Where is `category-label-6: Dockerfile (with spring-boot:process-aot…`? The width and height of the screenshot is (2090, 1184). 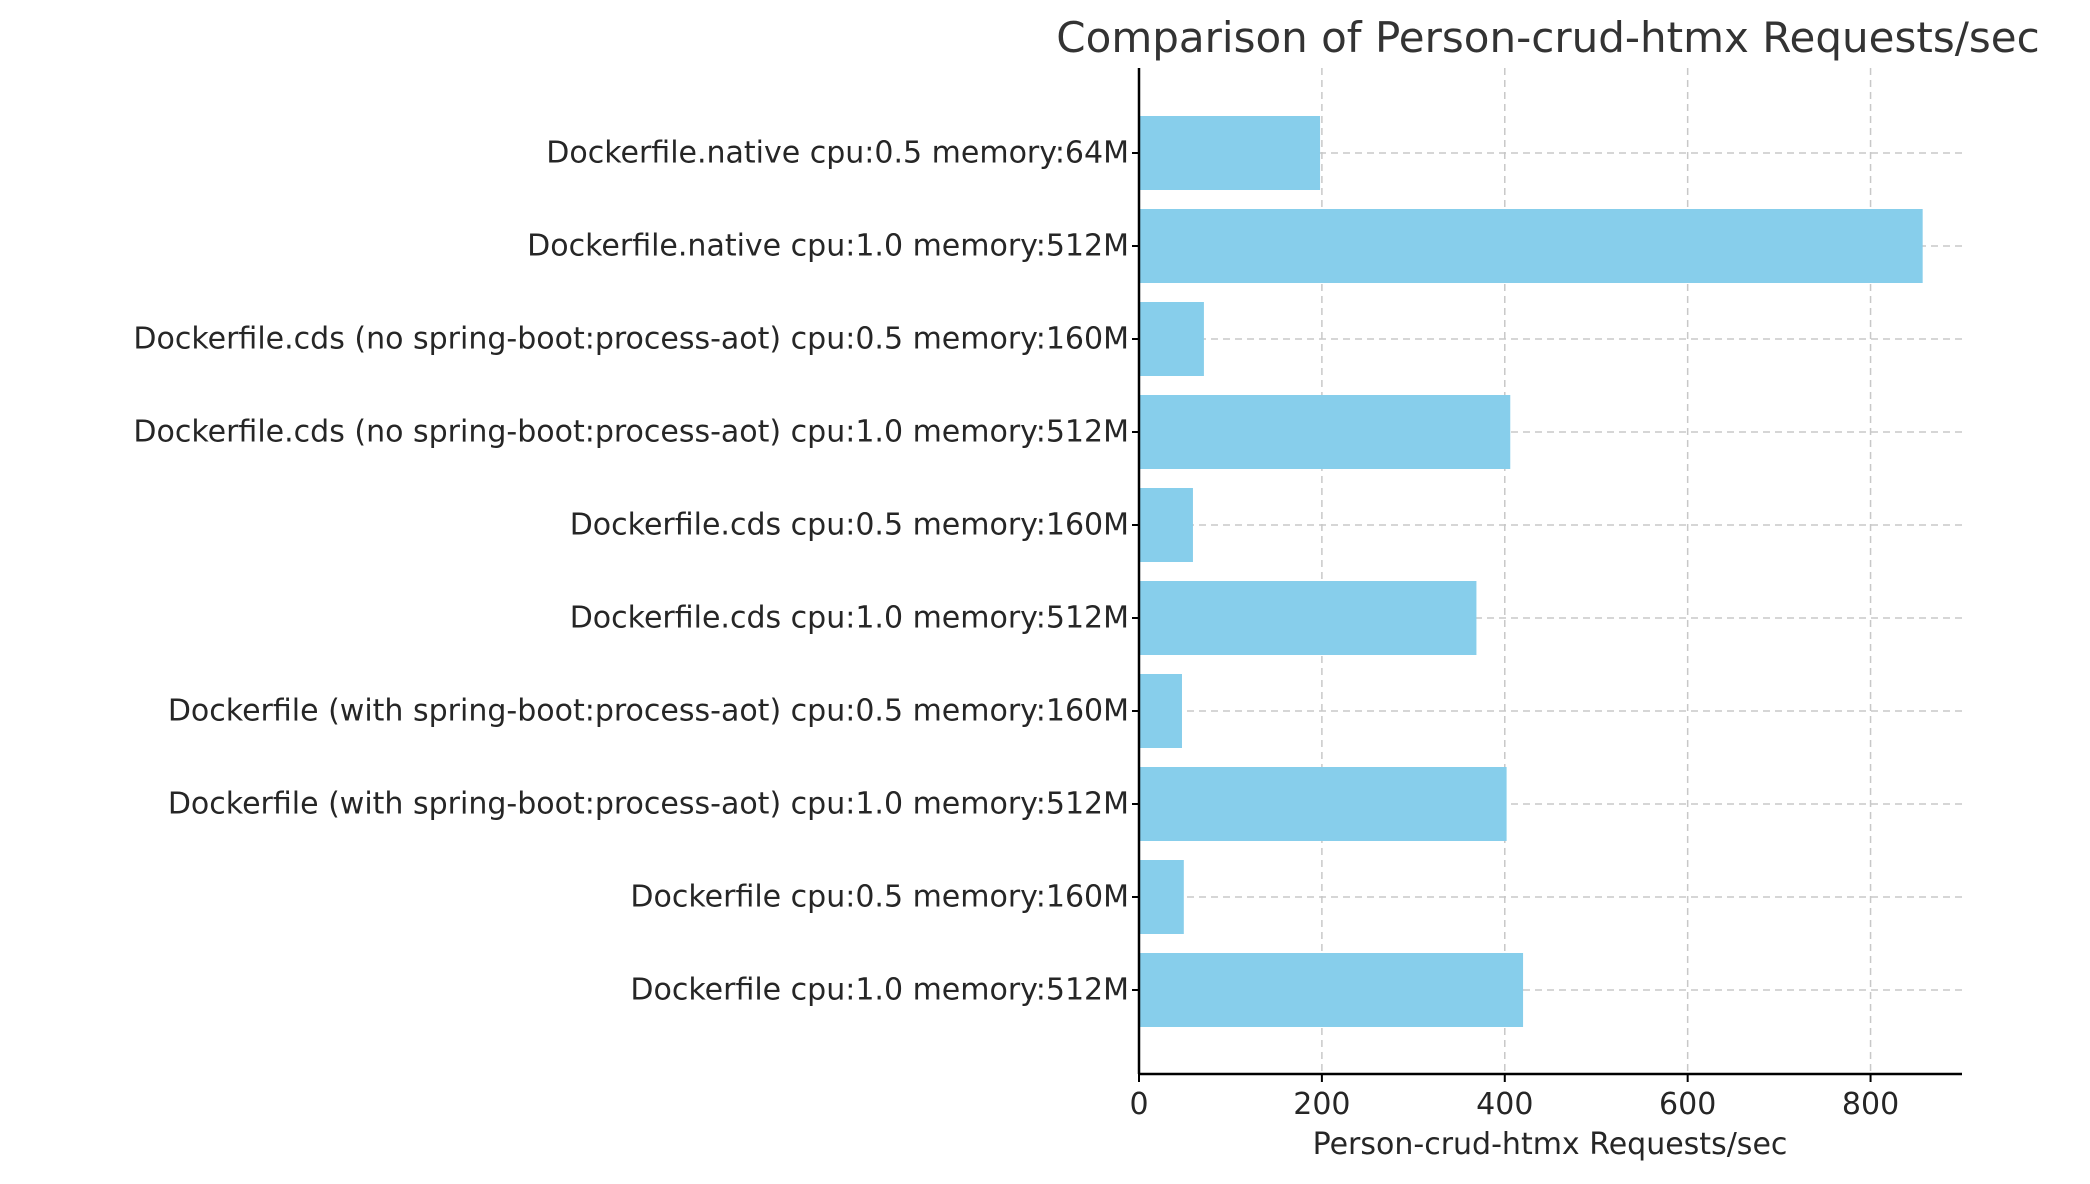
category-label-6: Dockerfile (with spring-boot:process-aot… is located at coordinates (648, 711).